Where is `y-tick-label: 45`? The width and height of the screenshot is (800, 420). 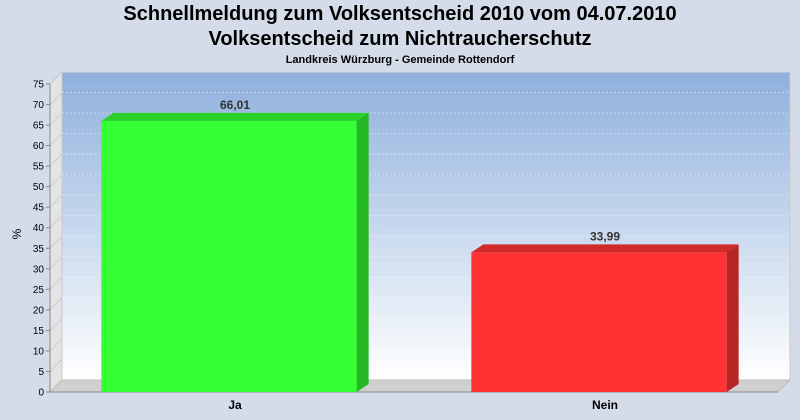
y-tick-label: 45 is located at coordinates (39, 208).